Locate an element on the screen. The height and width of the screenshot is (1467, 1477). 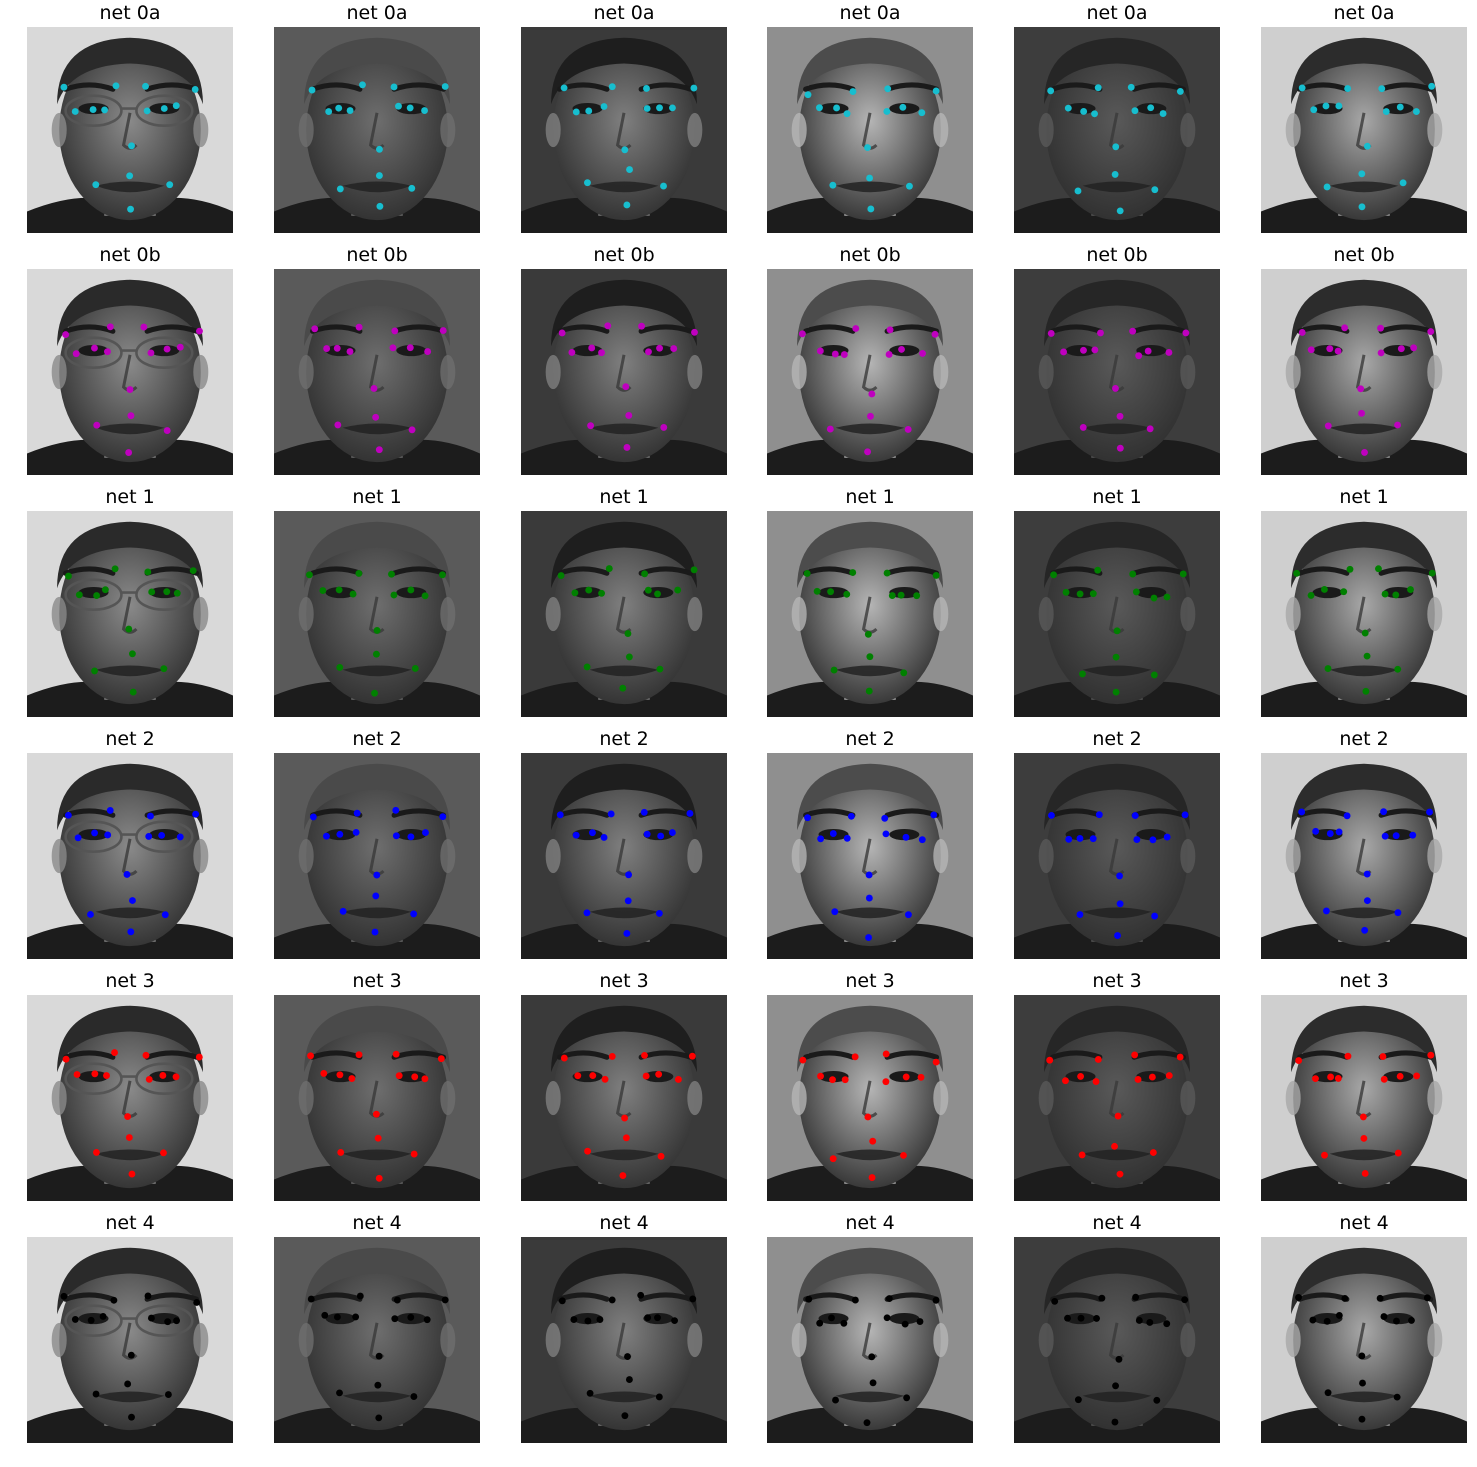
subplot-title: net 4 is located at coordinates (624, 1223).